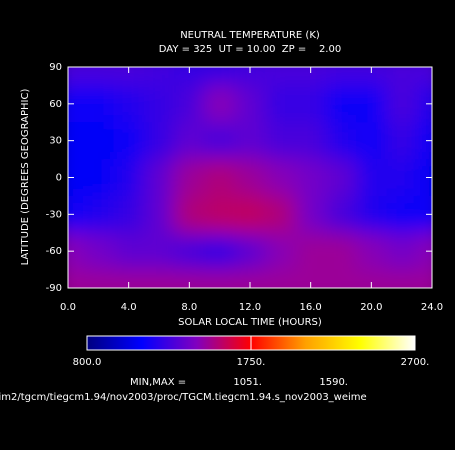  Describe the element at coordinates (333, 382) in the screenshot. I see `max-value: 1590.` at that location.